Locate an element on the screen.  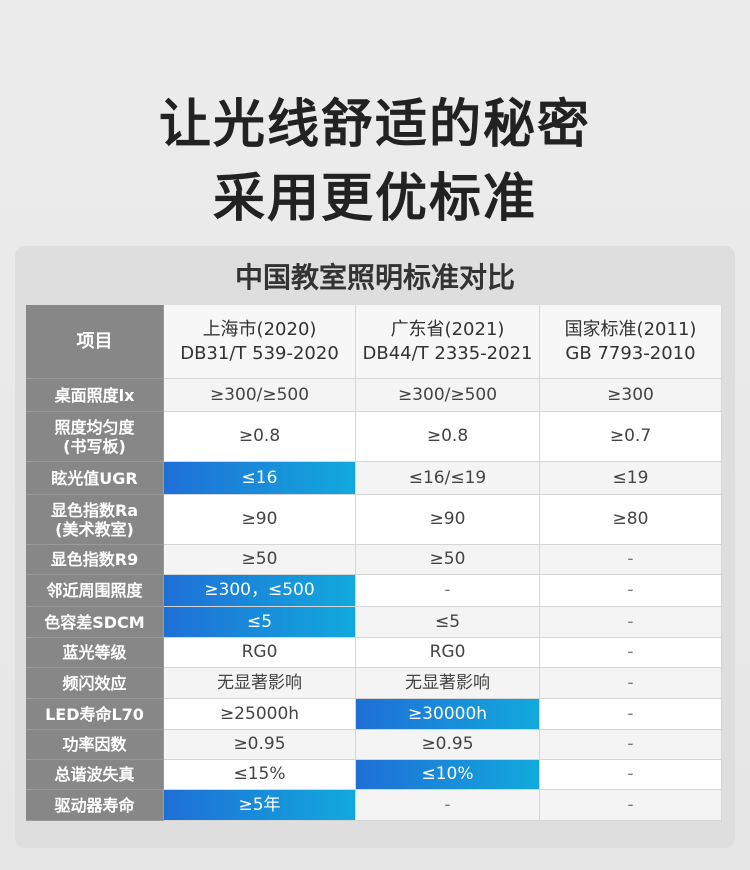
row-label: 显色指数R9 is located at coordinates (95, 560).